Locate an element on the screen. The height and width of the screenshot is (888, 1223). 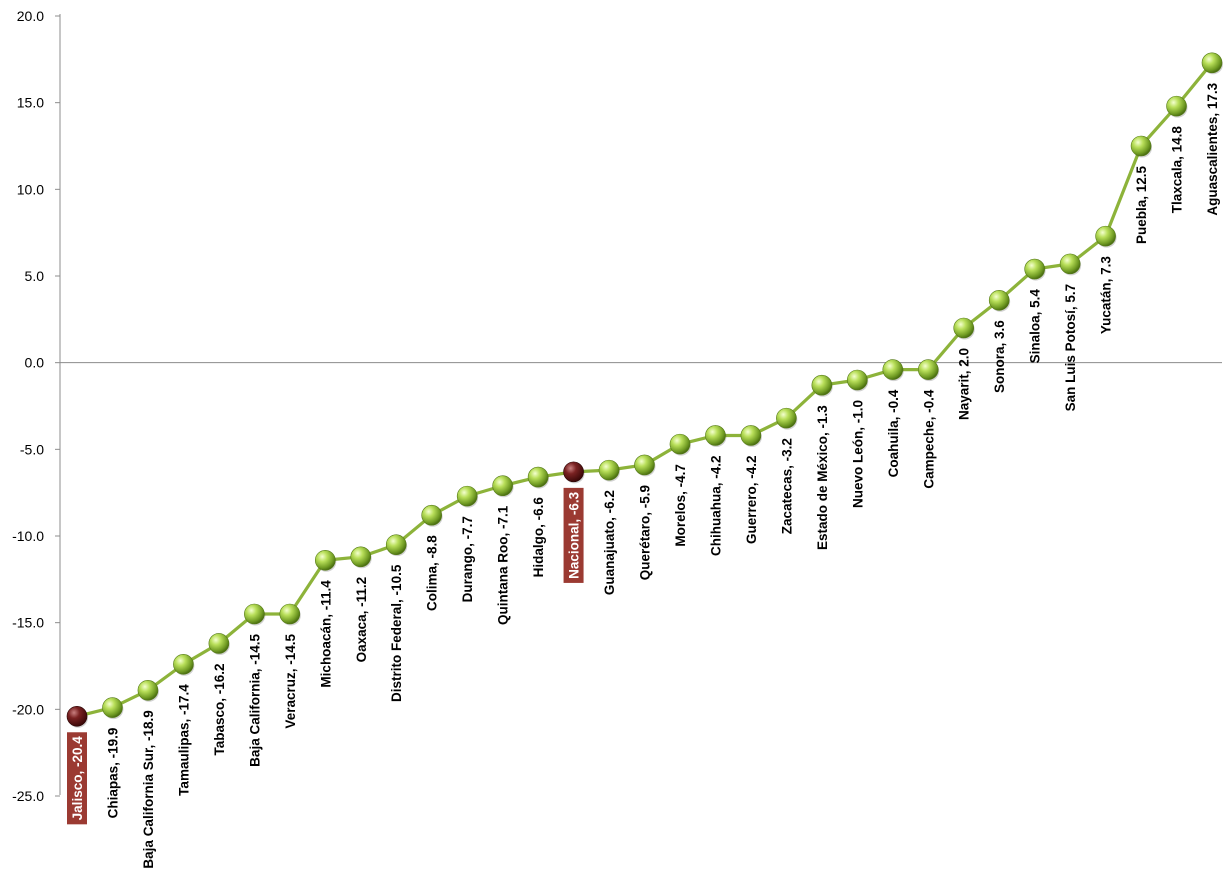
data-label: Baja California Sur, -18.9 is located at coordinates (148, 789).